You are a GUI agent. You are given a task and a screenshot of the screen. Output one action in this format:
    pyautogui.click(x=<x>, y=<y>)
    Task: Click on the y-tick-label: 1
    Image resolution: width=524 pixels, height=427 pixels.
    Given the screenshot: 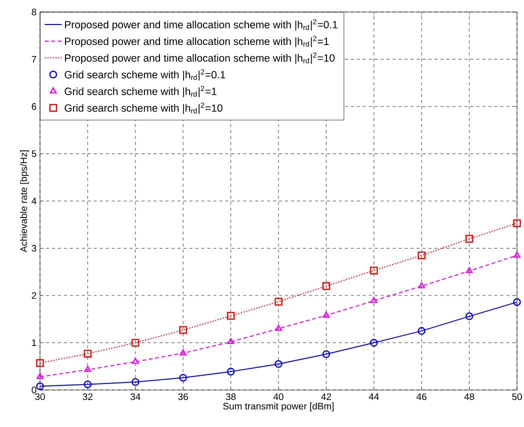 What is the action you would take?
    pyautogui.click(x=34, y=342)
    